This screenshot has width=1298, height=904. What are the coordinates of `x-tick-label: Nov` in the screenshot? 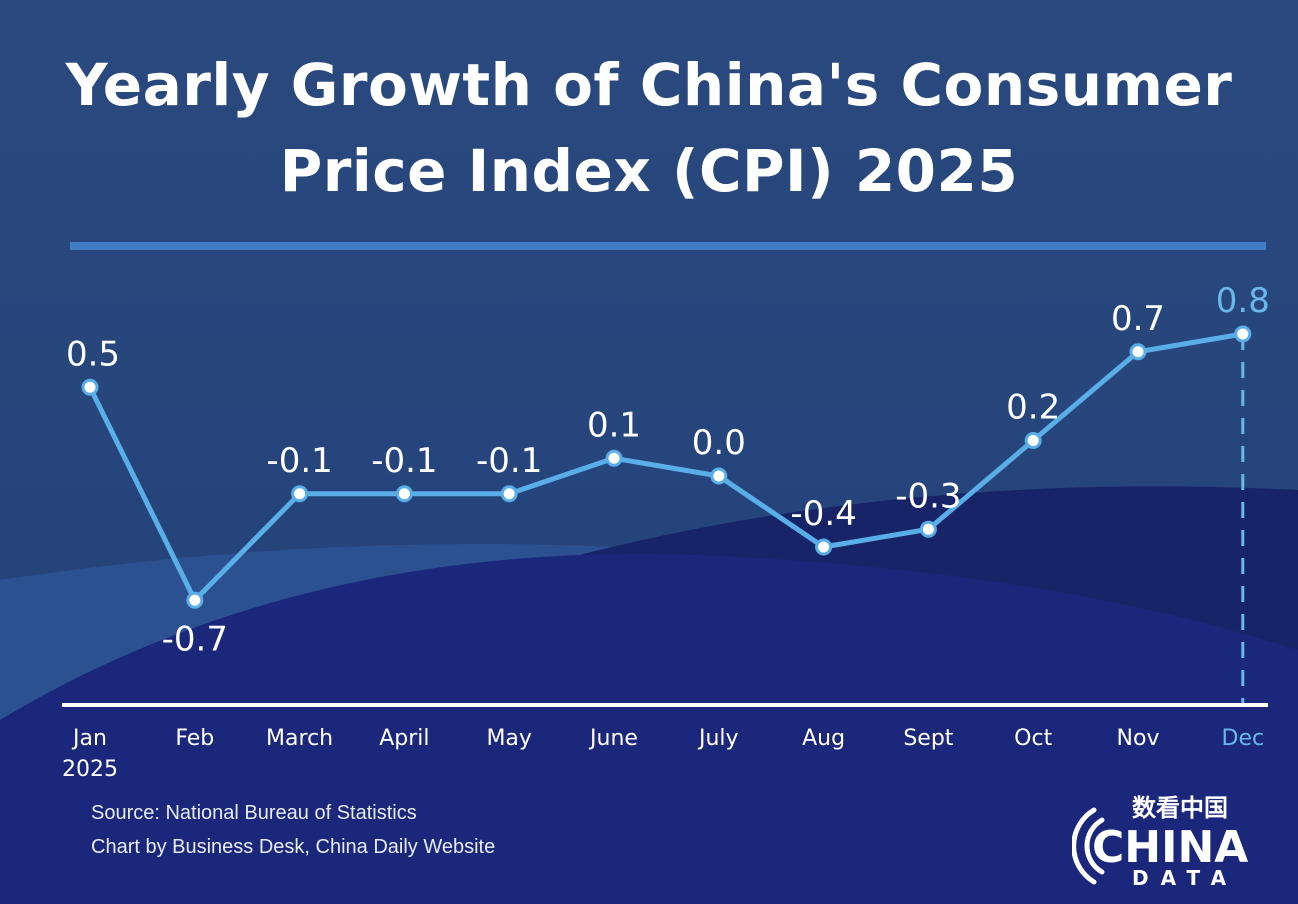 It's located at (1138, 738).